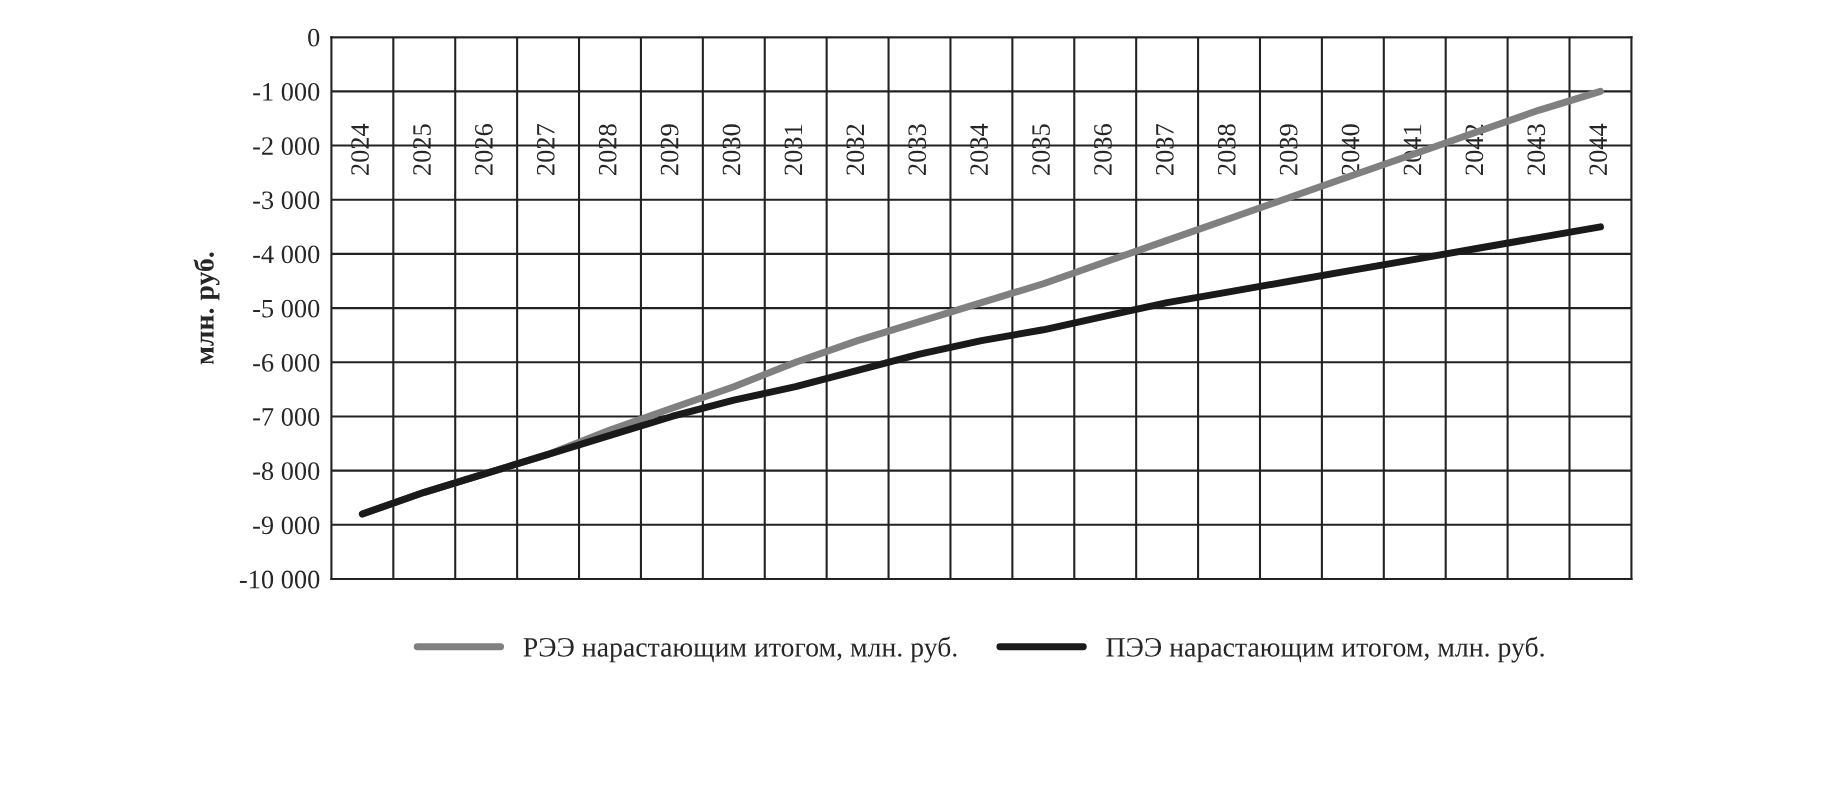  What do you see at coordinates (1041, 149) in the screenshot?
I see `x-tick-label: 2035` at bounding box center [1041, 149].